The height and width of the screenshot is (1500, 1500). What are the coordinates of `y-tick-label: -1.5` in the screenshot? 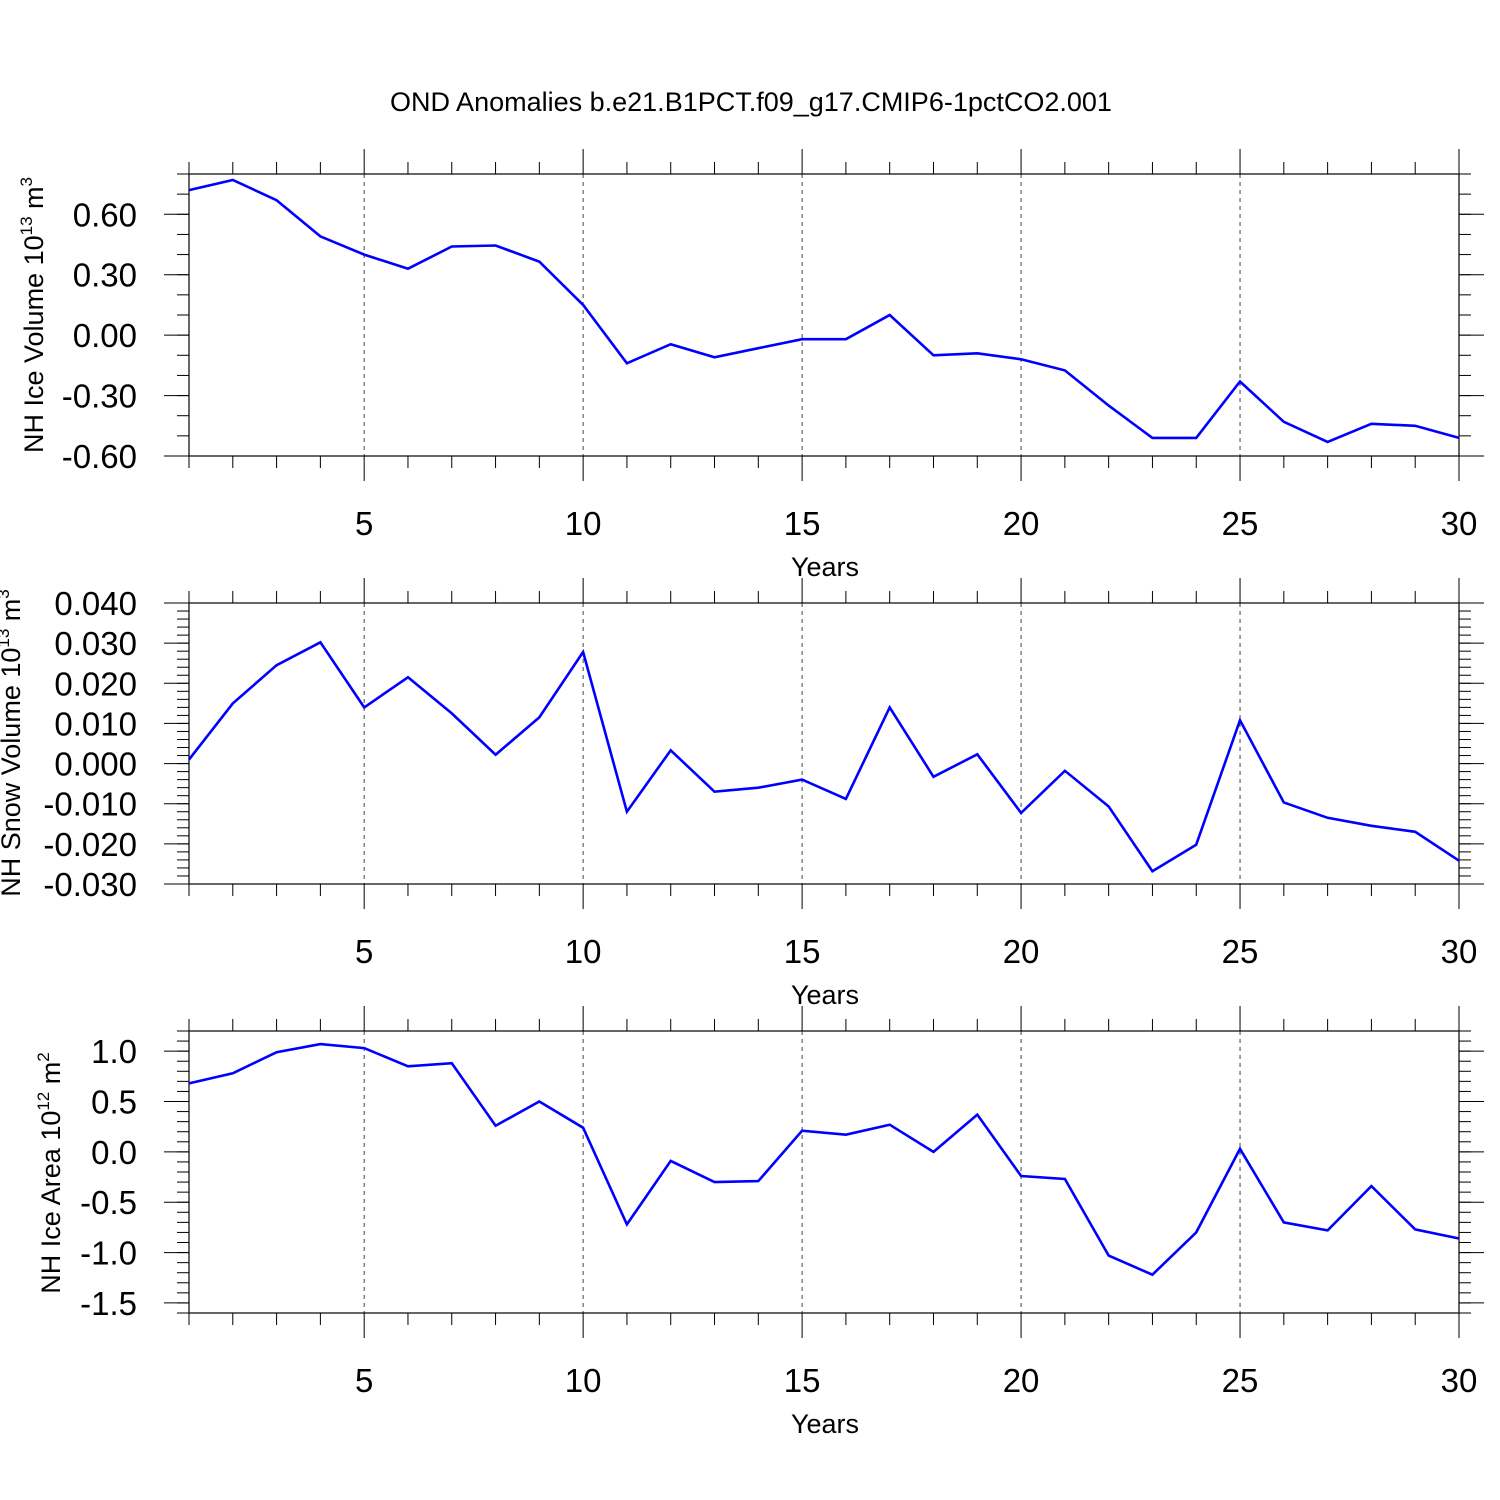 It's located at (108, 1303).